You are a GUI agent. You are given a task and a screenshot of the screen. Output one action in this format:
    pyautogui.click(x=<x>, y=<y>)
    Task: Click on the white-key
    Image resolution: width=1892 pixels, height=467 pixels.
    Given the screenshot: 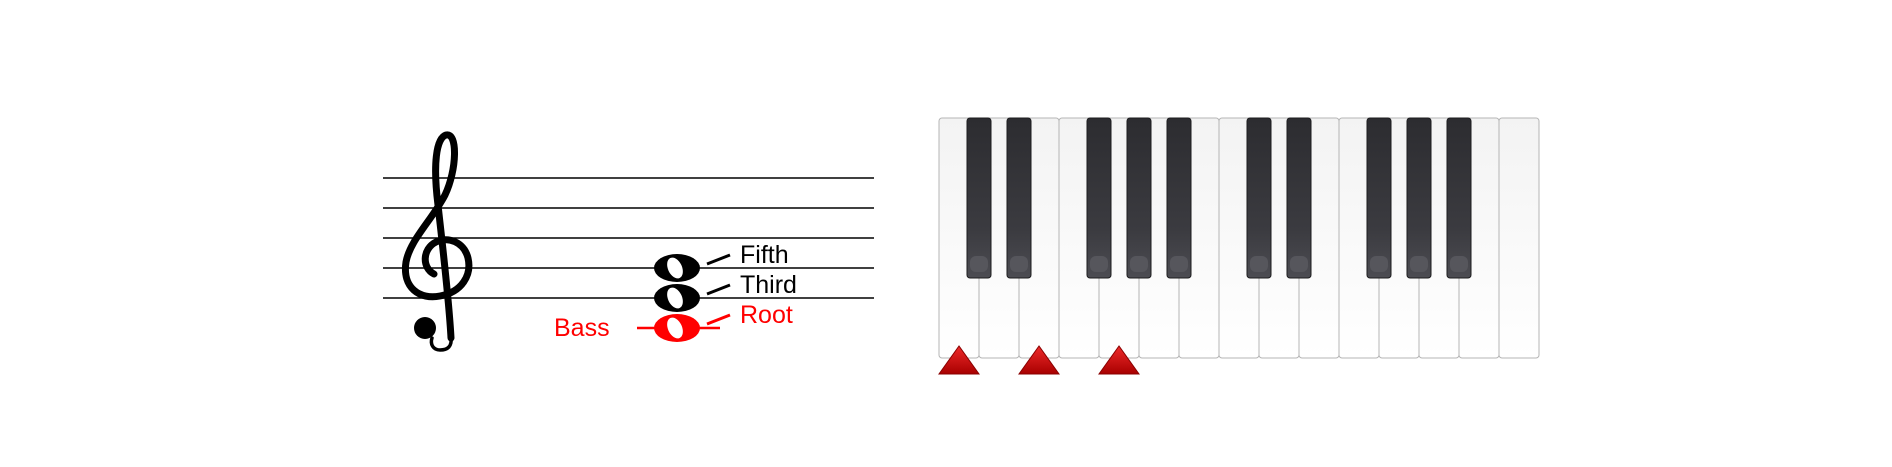 What is the action you would take?
    pyautogui.click(x=1519, y=238)
    